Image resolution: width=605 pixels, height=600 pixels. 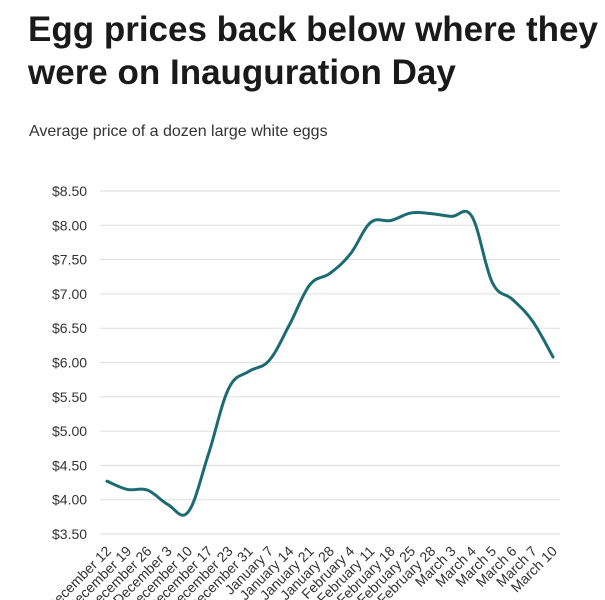 What do you see at coordinates (69, 260) in the screenshot?
I see `y-tick-label: $7.50` at bounding box center [69, 260].